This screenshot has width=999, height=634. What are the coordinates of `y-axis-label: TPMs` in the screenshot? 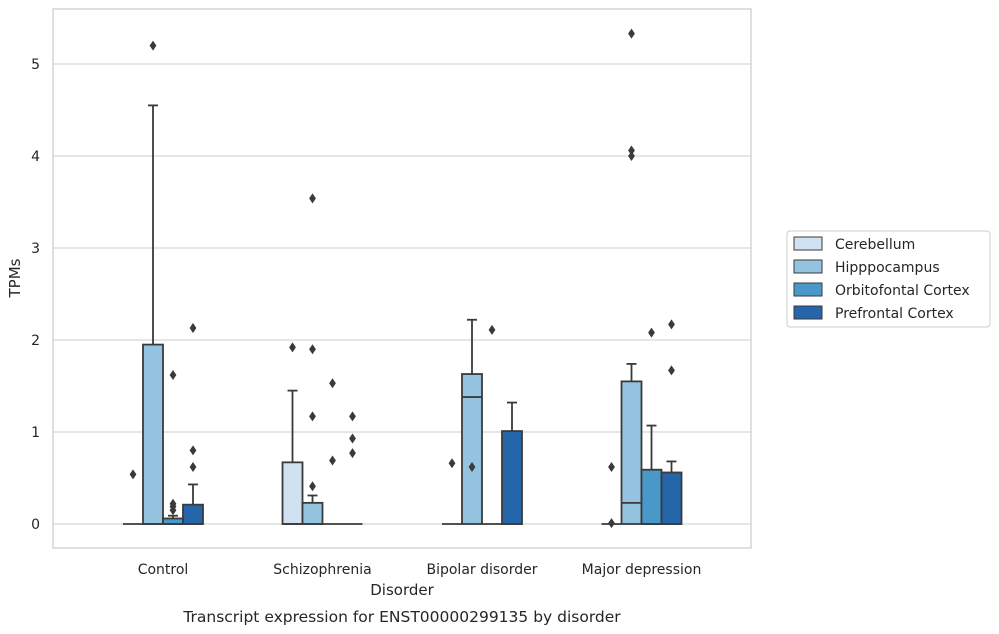 It's located at (15, 278).